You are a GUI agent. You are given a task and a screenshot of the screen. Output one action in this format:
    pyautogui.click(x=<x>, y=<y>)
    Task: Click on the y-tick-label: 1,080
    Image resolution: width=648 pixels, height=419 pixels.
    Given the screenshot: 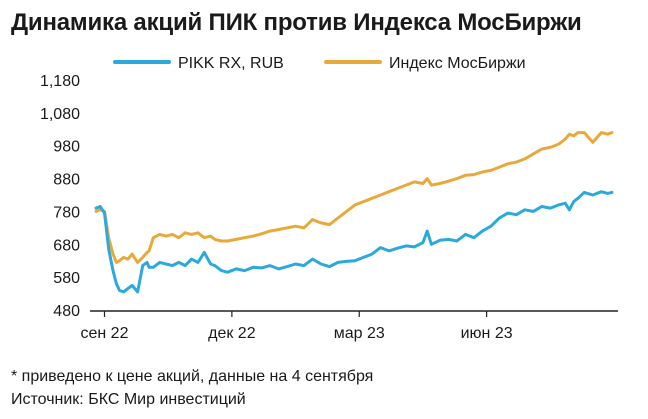 What is the action you would take?
    pyautogui.click(x=60, y=114)
    